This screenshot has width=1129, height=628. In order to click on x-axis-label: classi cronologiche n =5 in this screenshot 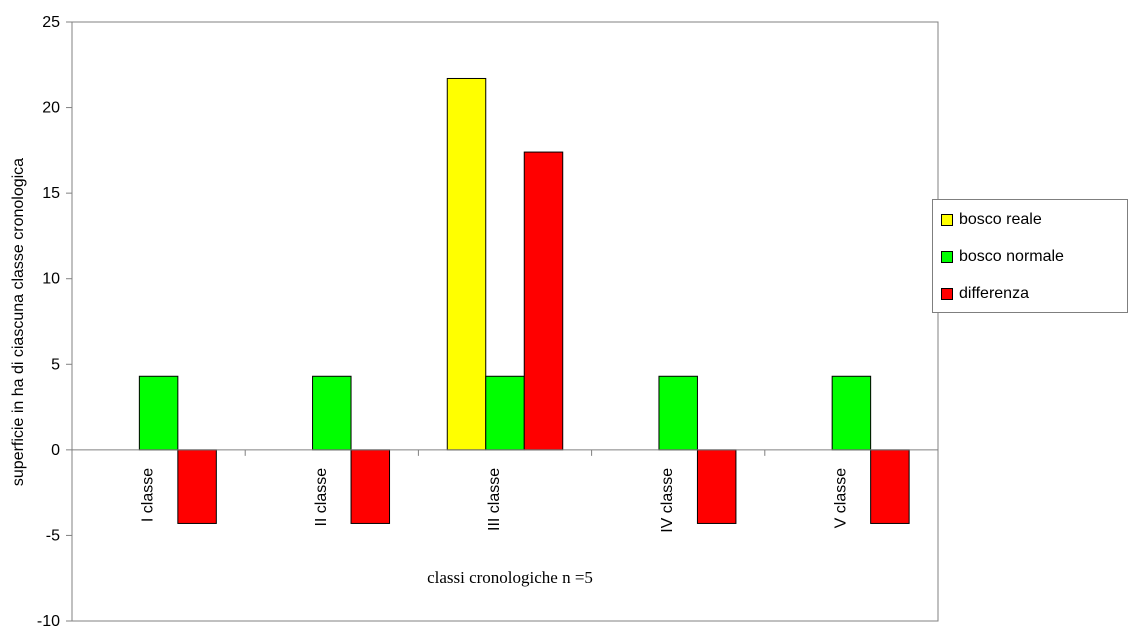, I will do `click(510, 577)`.